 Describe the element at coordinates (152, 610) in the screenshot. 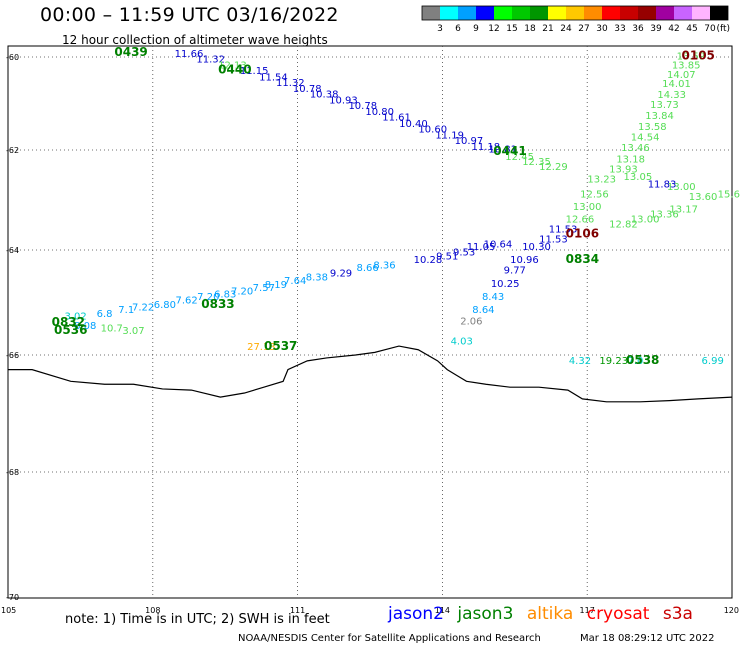

I see `lon-label: 108` at that location.